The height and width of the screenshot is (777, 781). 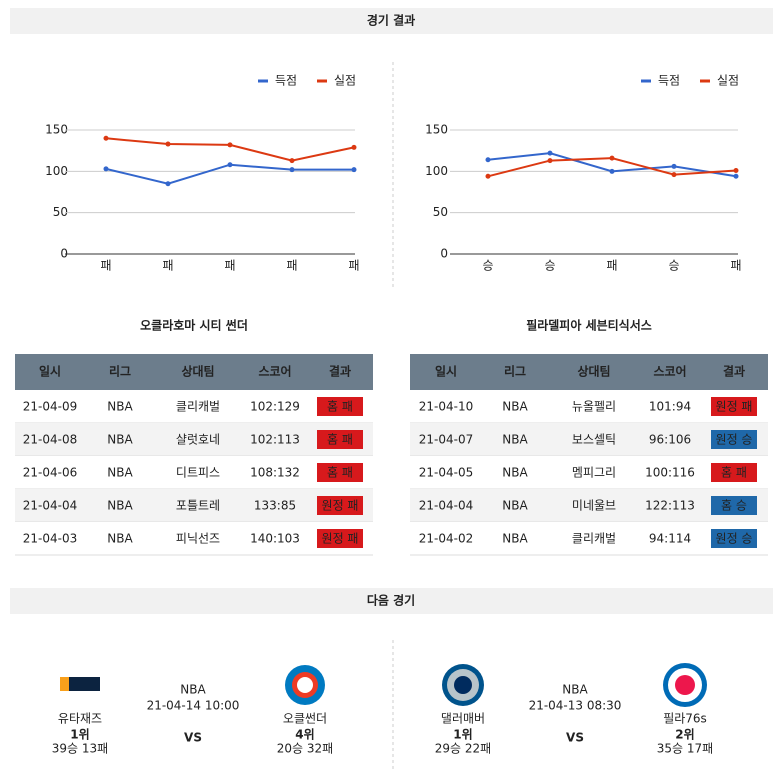 What do you see at coordinates (446, 539) in the screenshot?
I see `table-cell: 21-04-02` at bounding box center [446, 539].